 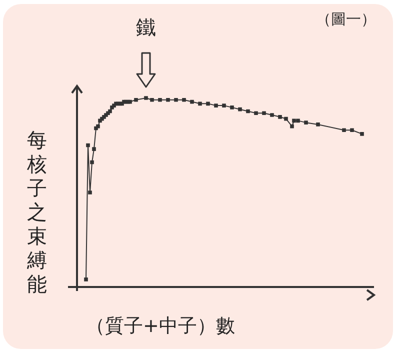 I want to click on y-axis-title: 每核子之束縛能, so click(x=37, y=212).